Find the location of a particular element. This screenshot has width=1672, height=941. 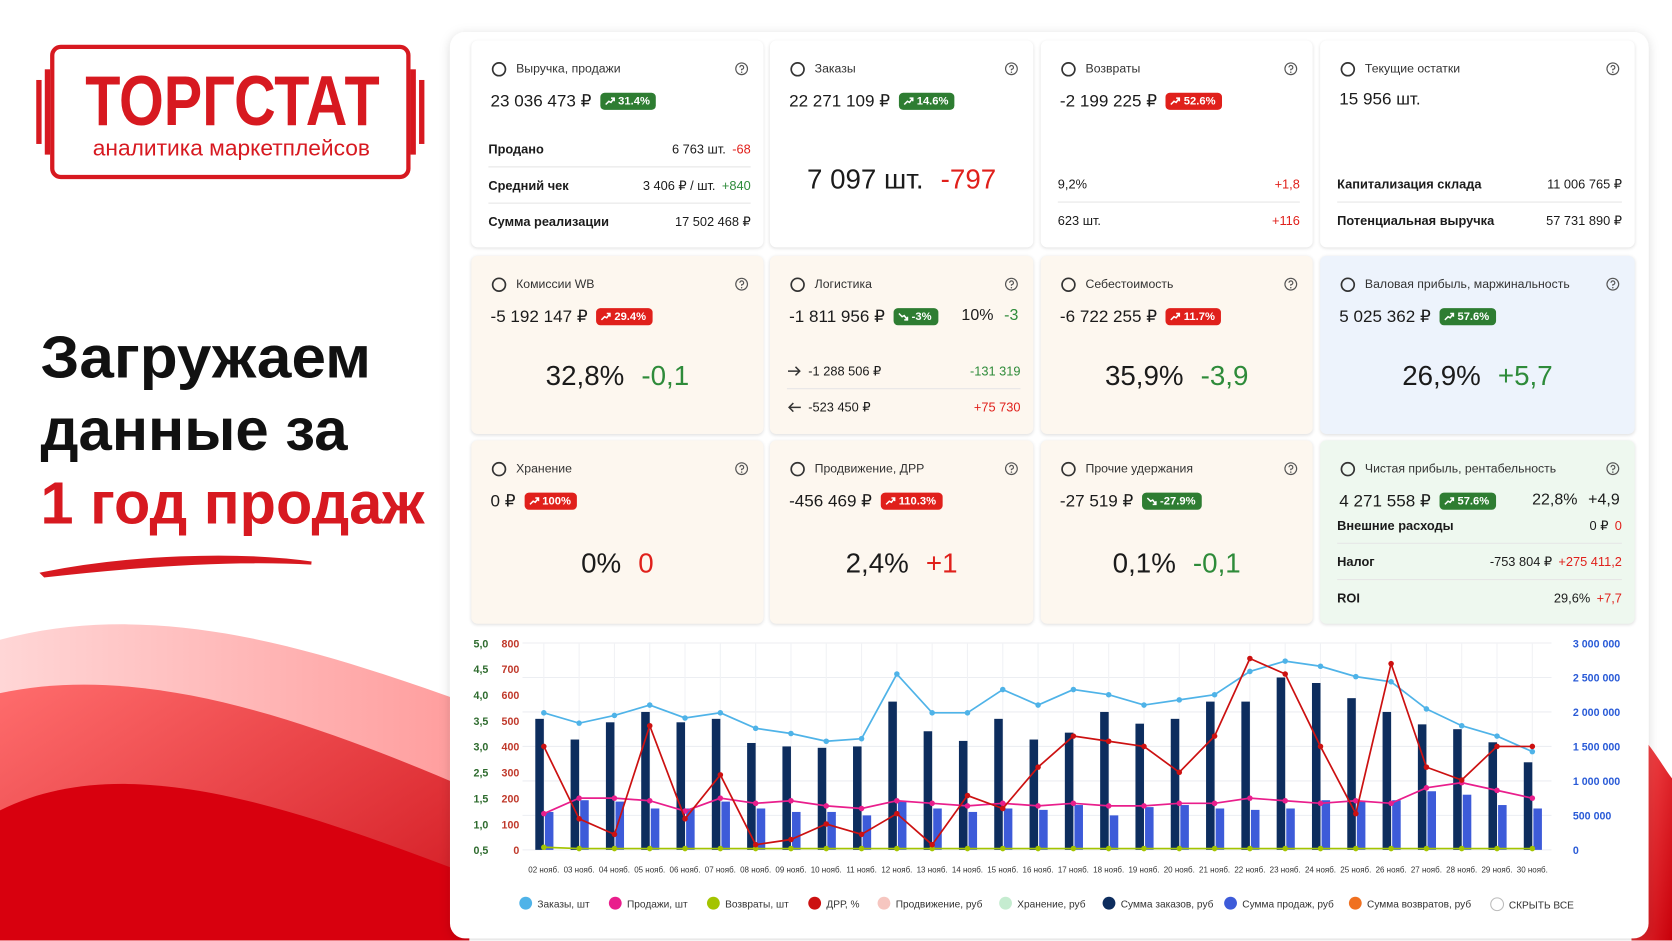

y-tick-label: 3,5 is located at coordinates (481, 722).